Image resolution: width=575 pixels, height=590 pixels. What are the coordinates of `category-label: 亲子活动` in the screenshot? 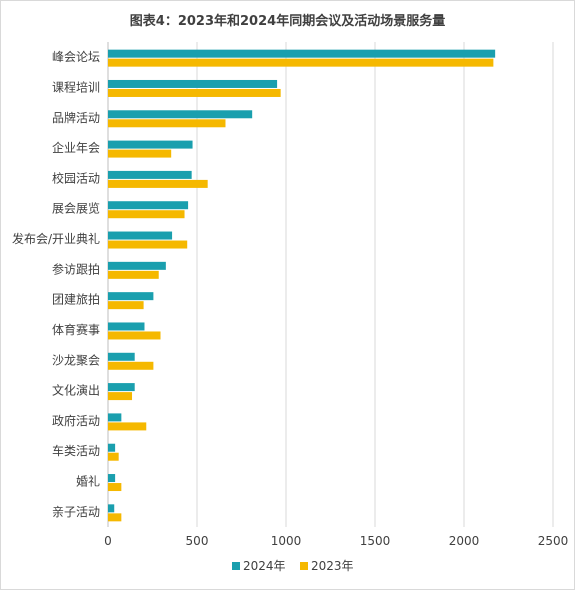 It's located at (76, 512).